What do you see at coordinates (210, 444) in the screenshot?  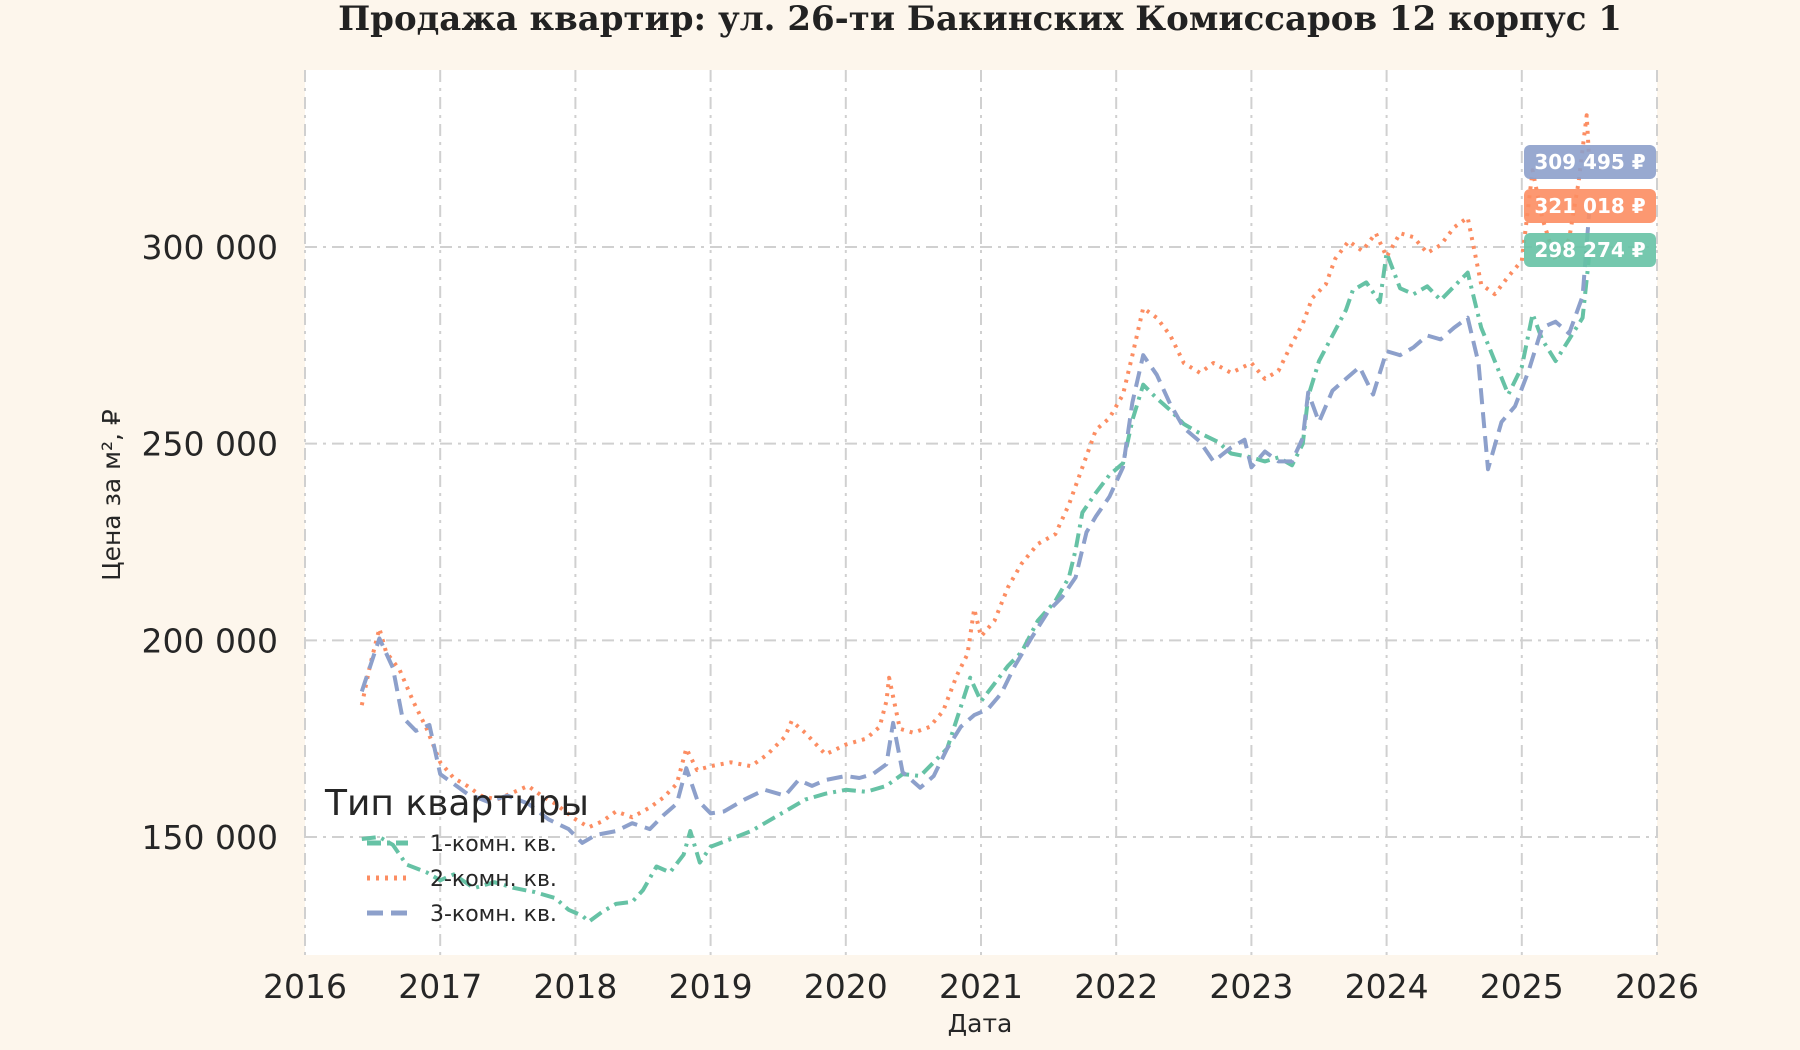 I see `y-tick-label: 250 000` at bounding box center [210, 444].